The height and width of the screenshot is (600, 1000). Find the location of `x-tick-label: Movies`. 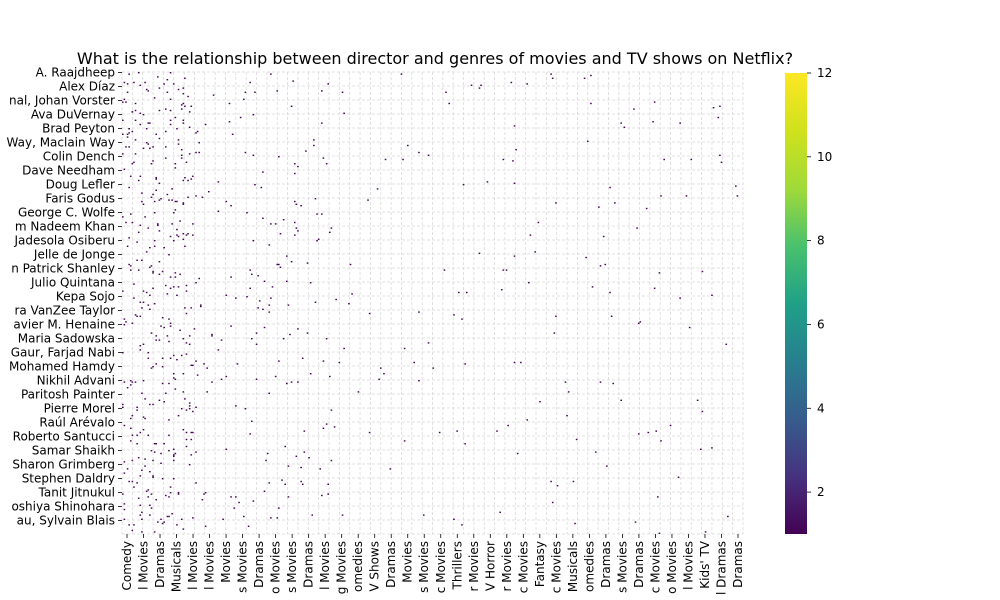

x-tick-label: Movies is located at coordinates (408, 562).